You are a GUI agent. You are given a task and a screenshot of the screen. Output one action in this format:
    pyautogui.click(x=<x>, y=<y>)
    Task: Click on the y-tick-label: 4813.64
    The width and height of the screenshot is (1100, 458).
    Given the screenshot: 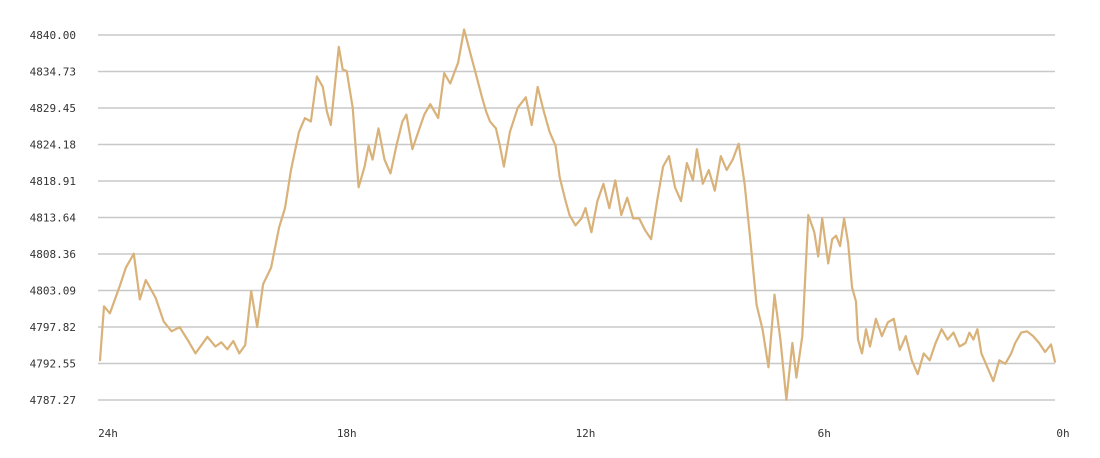 What is the action you would take?
    pyautogui.click(x=53, y=217)
    